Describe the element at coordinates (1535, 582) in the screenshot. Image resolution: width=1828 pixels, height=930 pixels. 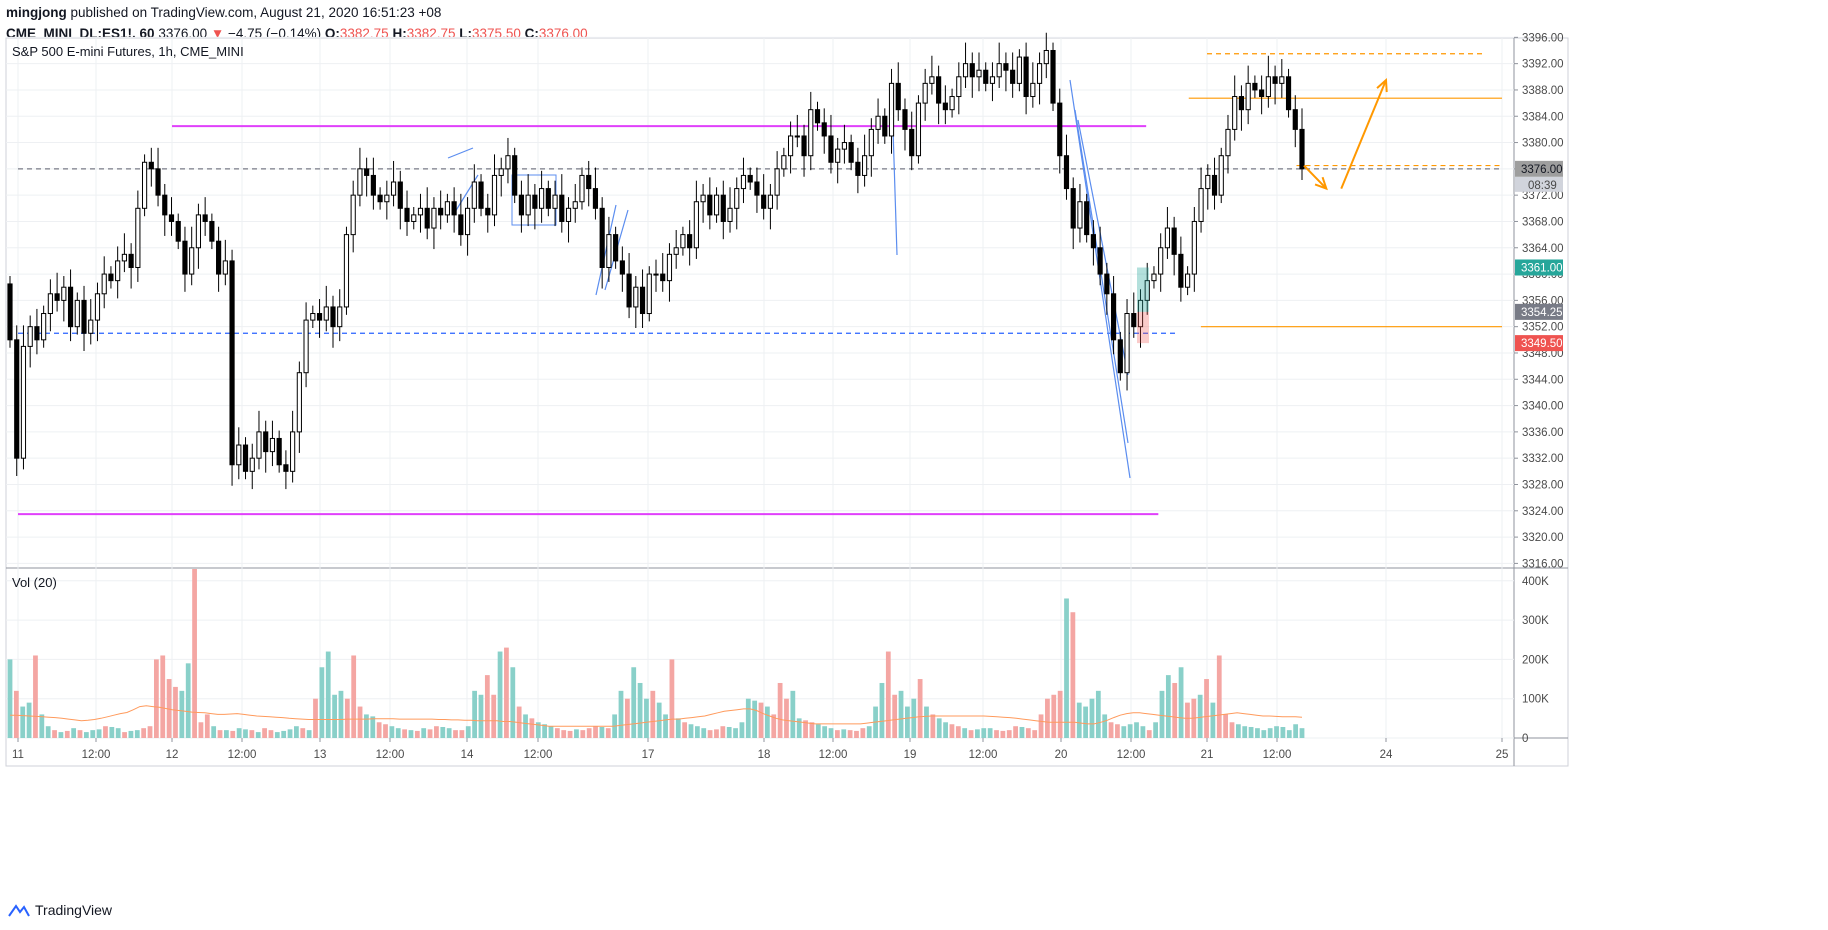
I see `volume-tick-label: 400K` at that location.